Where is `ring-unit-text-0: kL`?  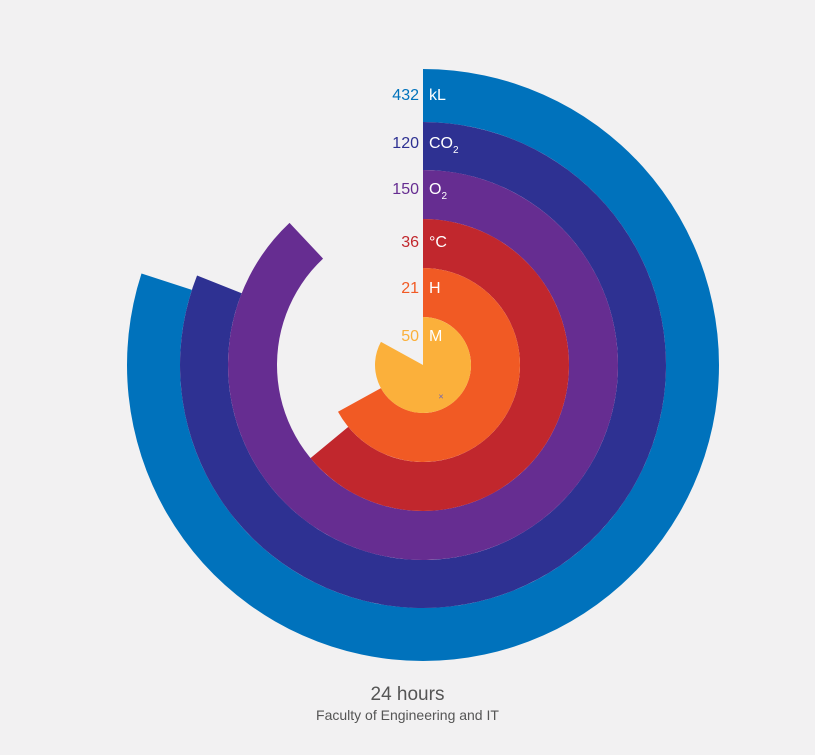 ring-unit-text-0: kL is located at coordinates (437, 95).